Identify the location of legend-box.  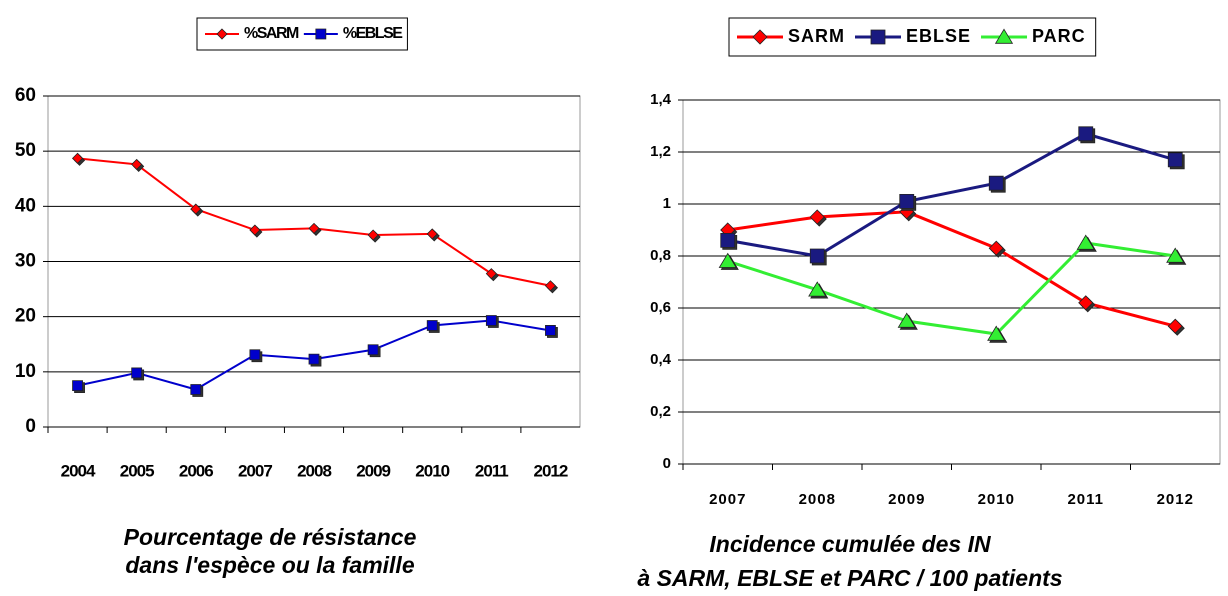
(912, 37).